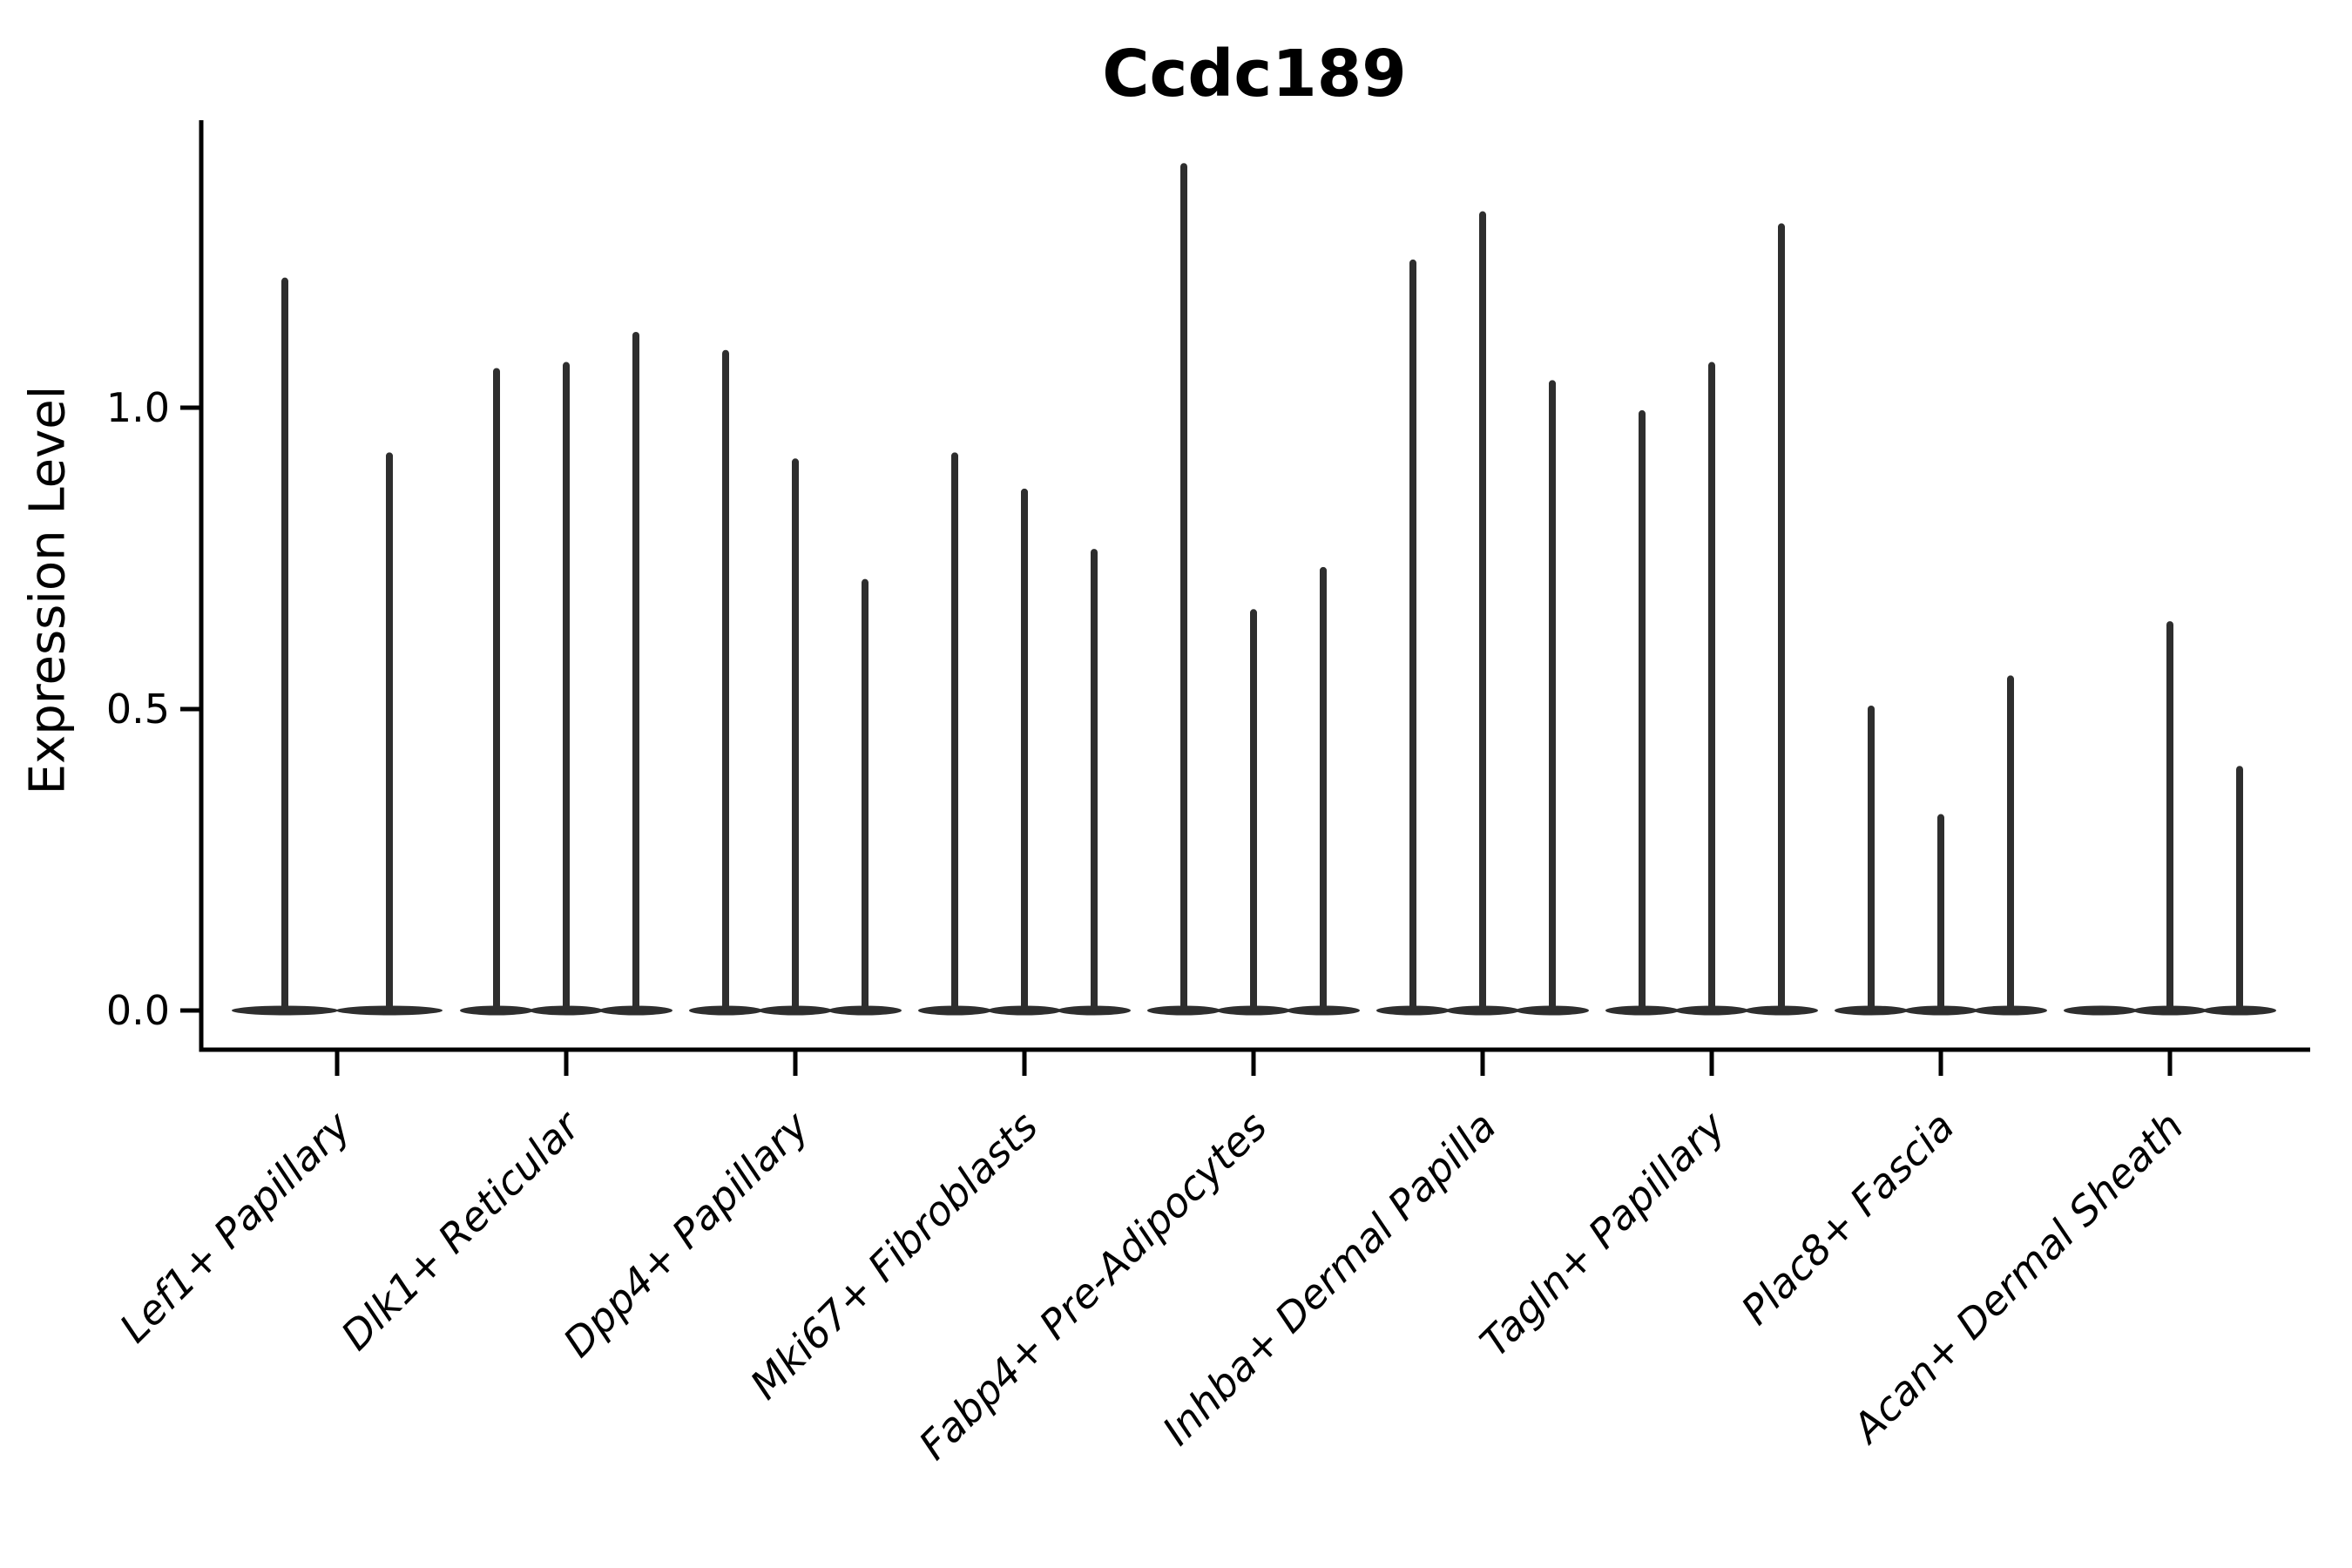 This screenshot has height=1568, width=2352. What do you see at coordinates (1847, 1218) in the screenshot?
I see `x-tick-label: Plac8+ Fascia` at bounding box center [1847, 1218].